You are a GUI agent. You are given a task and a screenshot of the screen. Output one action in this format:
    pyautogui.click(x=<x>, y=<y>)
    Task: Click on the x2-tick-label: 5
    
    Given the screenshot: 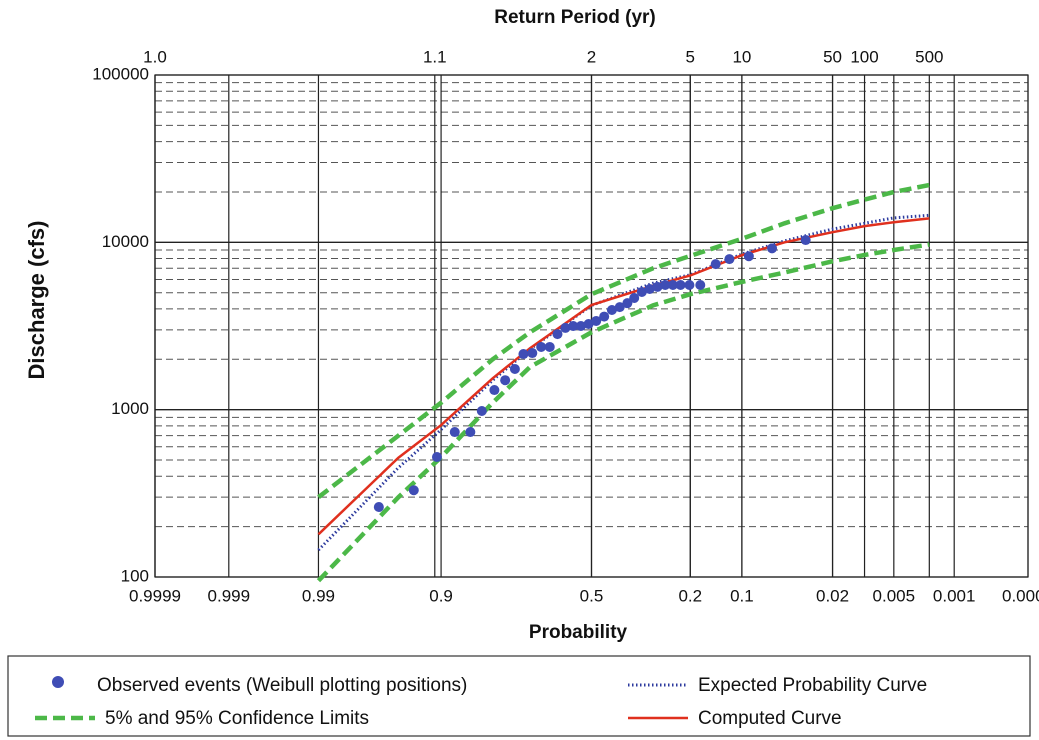 What is the action you would take?
    pyautogui.click(x=690, y=56)
    